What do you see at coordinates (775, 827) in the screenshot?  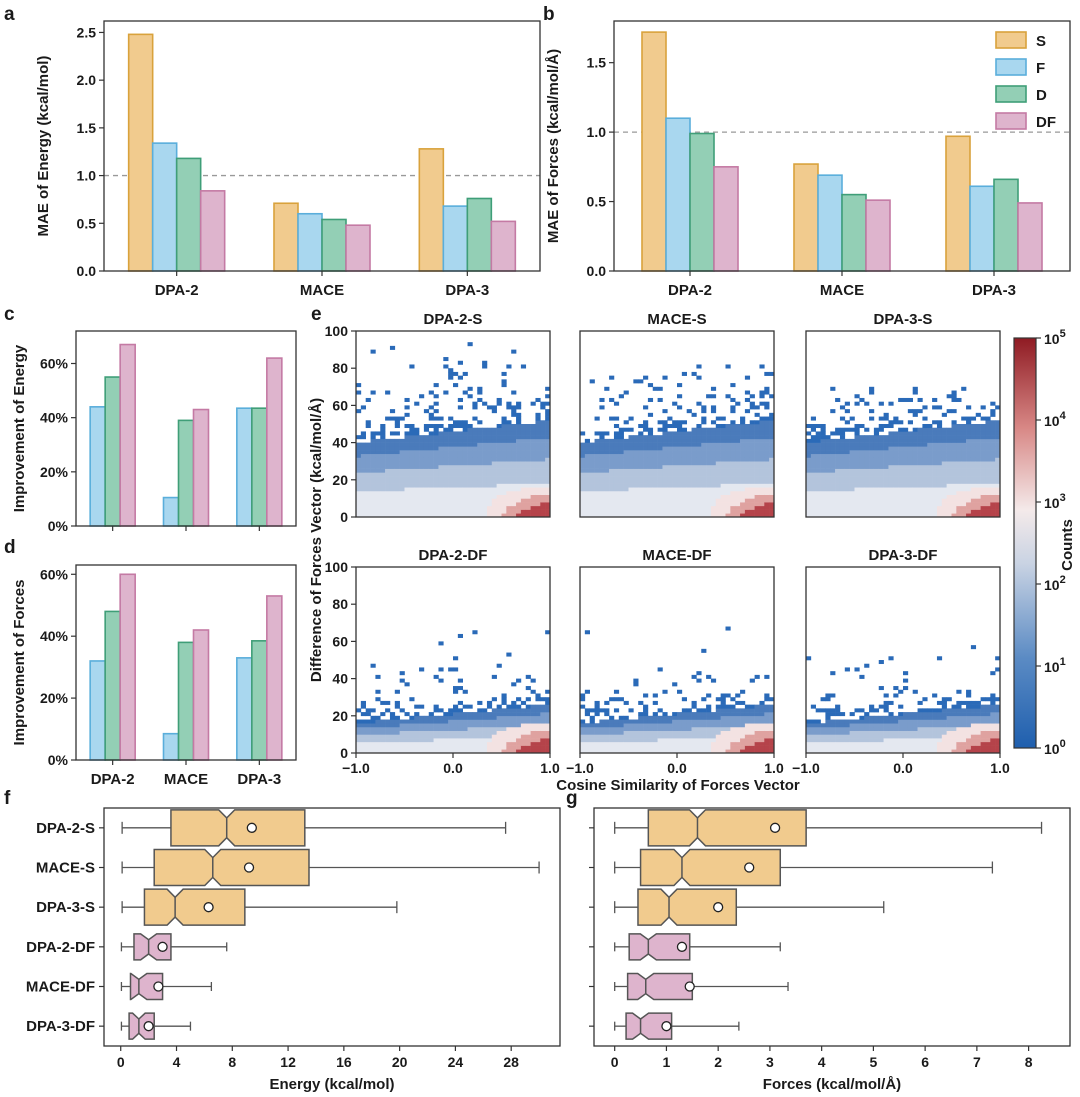 I see `mean-marker-DPA-2-S` at bounding box center [775, 827].